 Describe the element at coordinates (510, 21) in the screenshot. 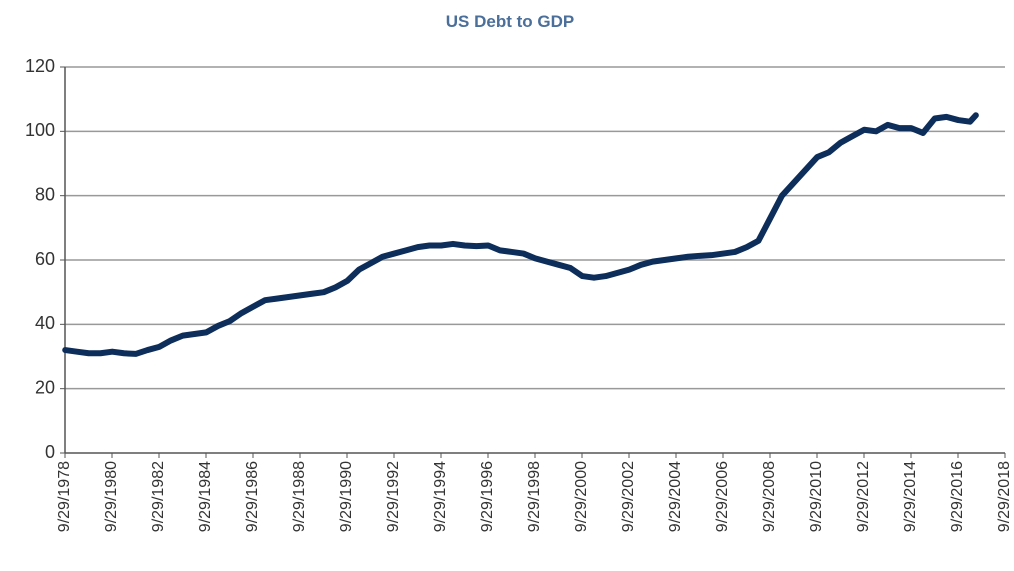

I see `chart-title: US Debt to GDP` at that location.